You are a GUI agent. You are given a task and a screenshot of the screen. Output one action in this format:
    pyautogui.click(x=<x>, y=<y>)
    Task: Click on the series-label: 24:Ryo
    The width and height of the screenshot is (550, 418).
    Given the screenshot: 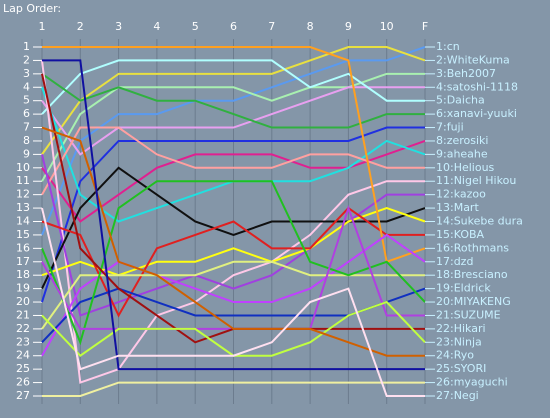 What is the action you would take?
    pyautogui.click(x=455, y=355)
    